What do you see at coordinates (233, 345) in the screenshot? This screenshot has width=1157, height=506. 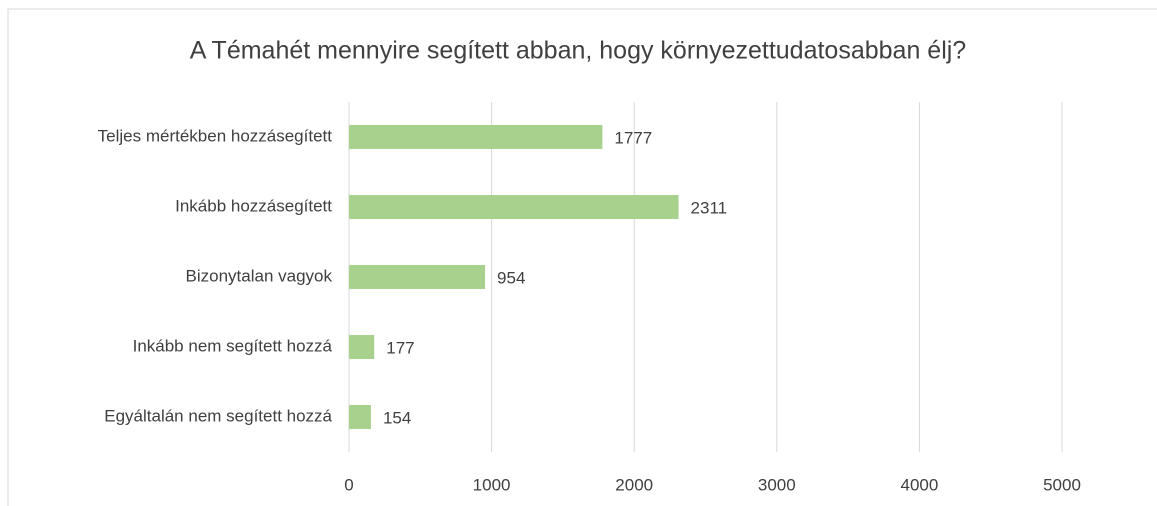 I see `y-tick-label: Inkább nem segített hozzá` at bounding box center [233, 345].